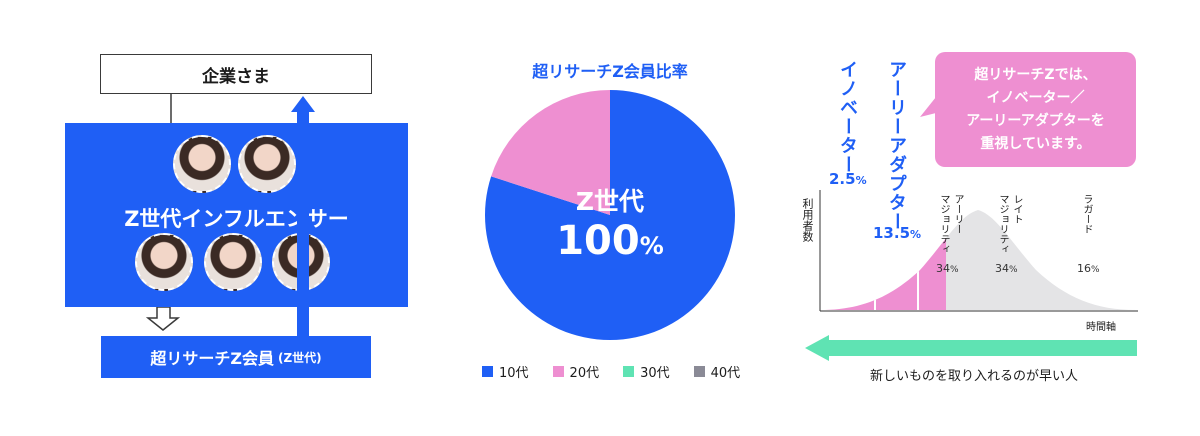  Describe the element at coordinates (892, 233) in the screenshot. I see `early-adopter-pct-value: 13.5` at that location.